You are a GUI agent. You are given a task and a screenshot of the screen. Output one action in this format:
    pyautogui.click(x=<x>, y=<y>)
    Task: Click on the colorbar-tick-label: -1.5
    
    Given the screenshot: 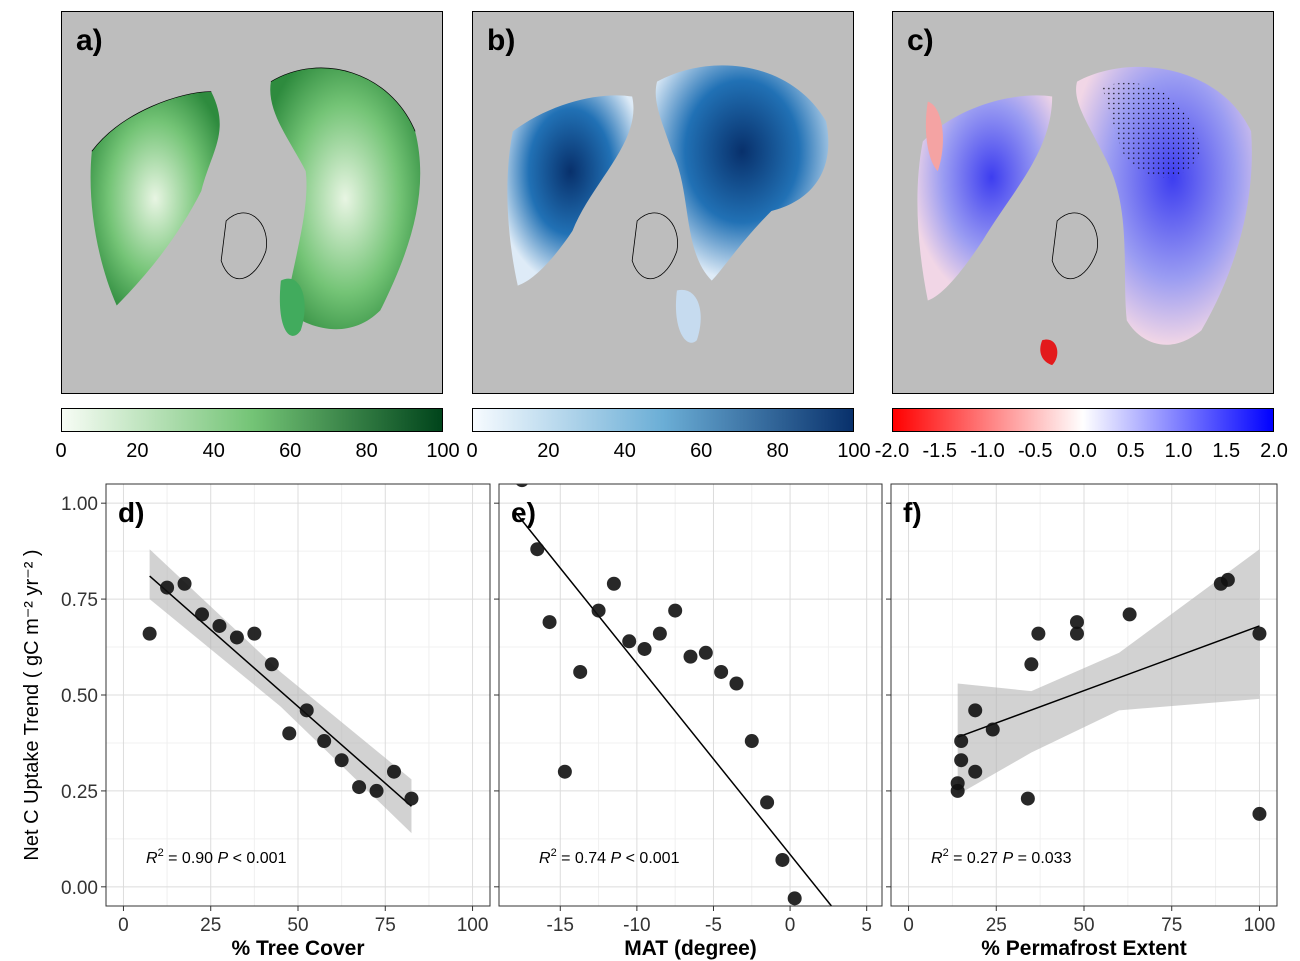 What is the action you would take?
    pyautogui.click(x=939, y=451)
    